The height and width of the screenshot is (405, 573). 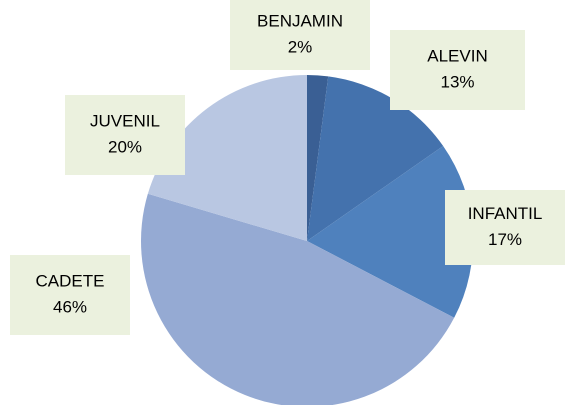 What do you see at coordinates (125, 146) in the screenshot?
I see `value-label: 20%` at bounding box center [125, 146].